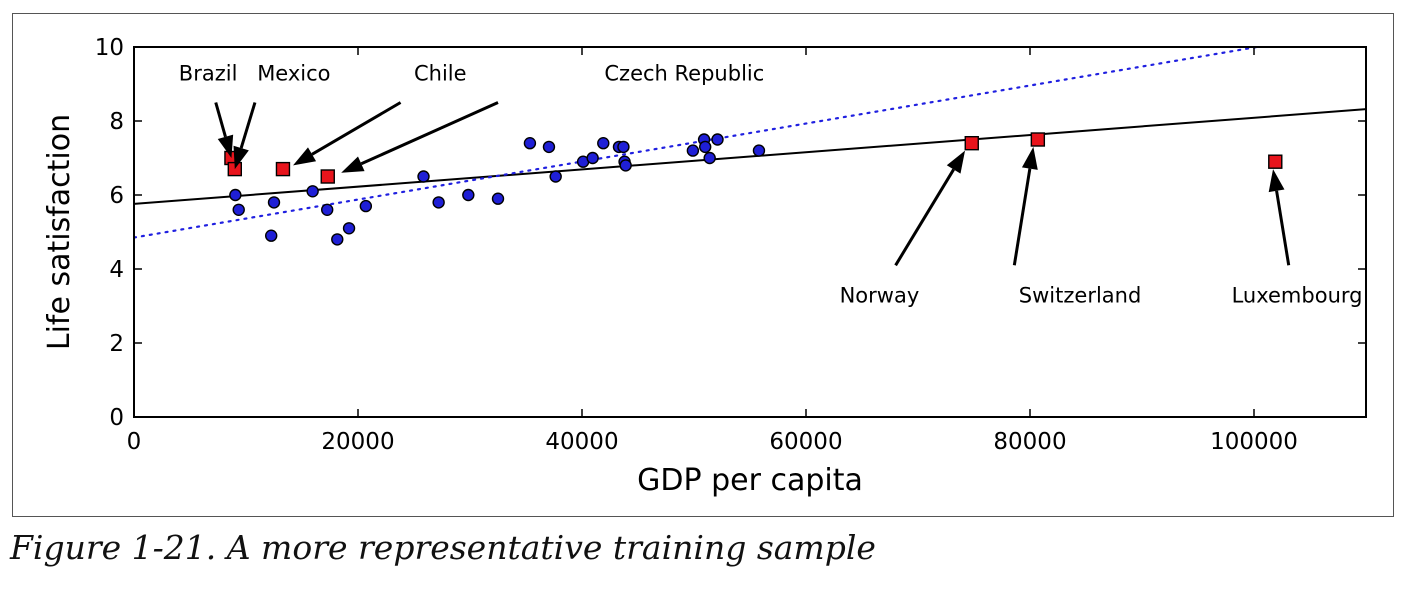  I want to click on x-axis-title: GDP per capita, so click(750, 480).